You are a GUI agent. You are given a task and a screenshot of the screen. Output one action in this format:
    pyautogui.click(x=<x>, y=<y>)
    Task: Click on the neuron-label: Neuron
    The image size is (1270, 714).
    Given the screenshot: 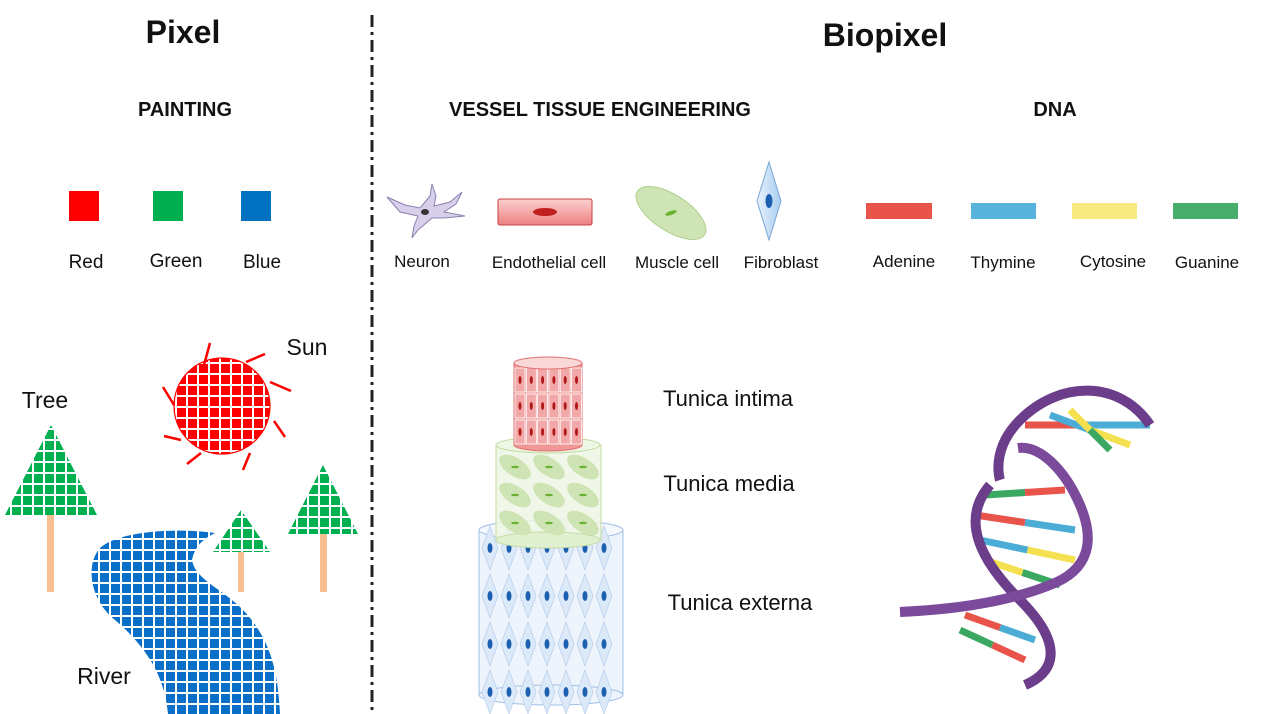 What is the action you would take?
    pyautogui.click(x=422, y=261)
    